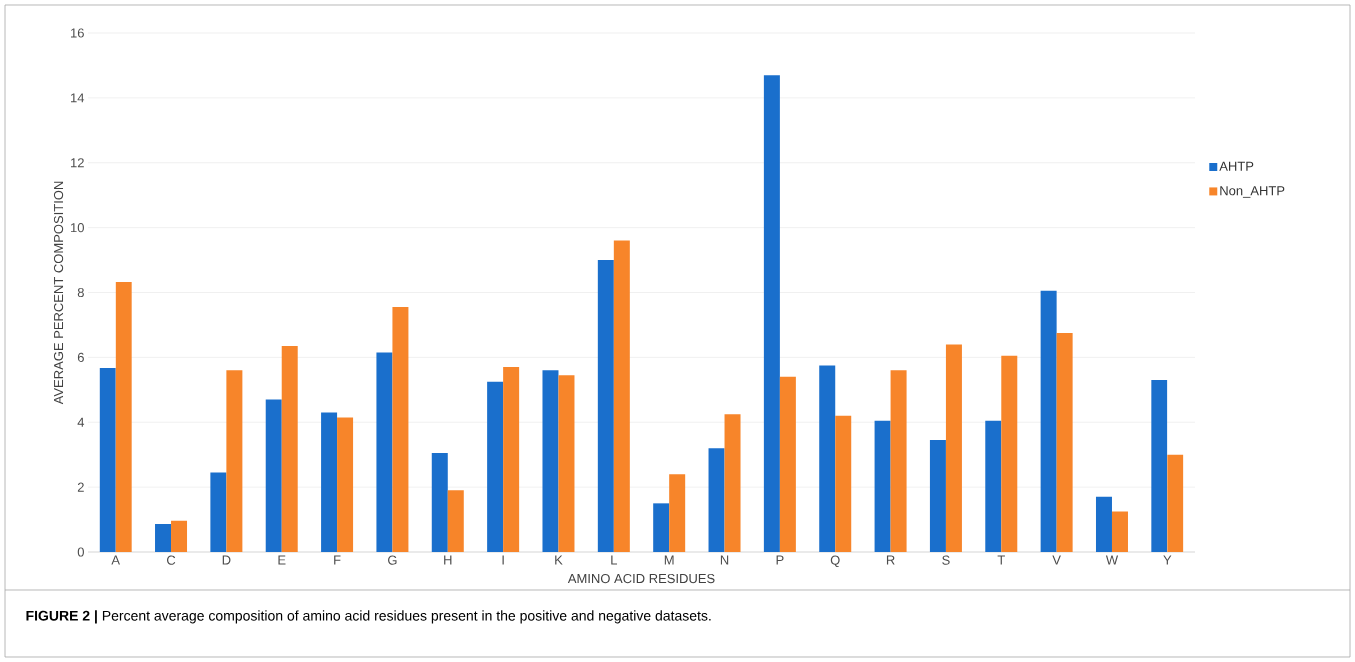 The height and width of the screenshot is (662, 1355). What do you see at coordinates (448, 560) in the screenshot?
I see `x-tick-label: H` at bounding box center [448, 560].